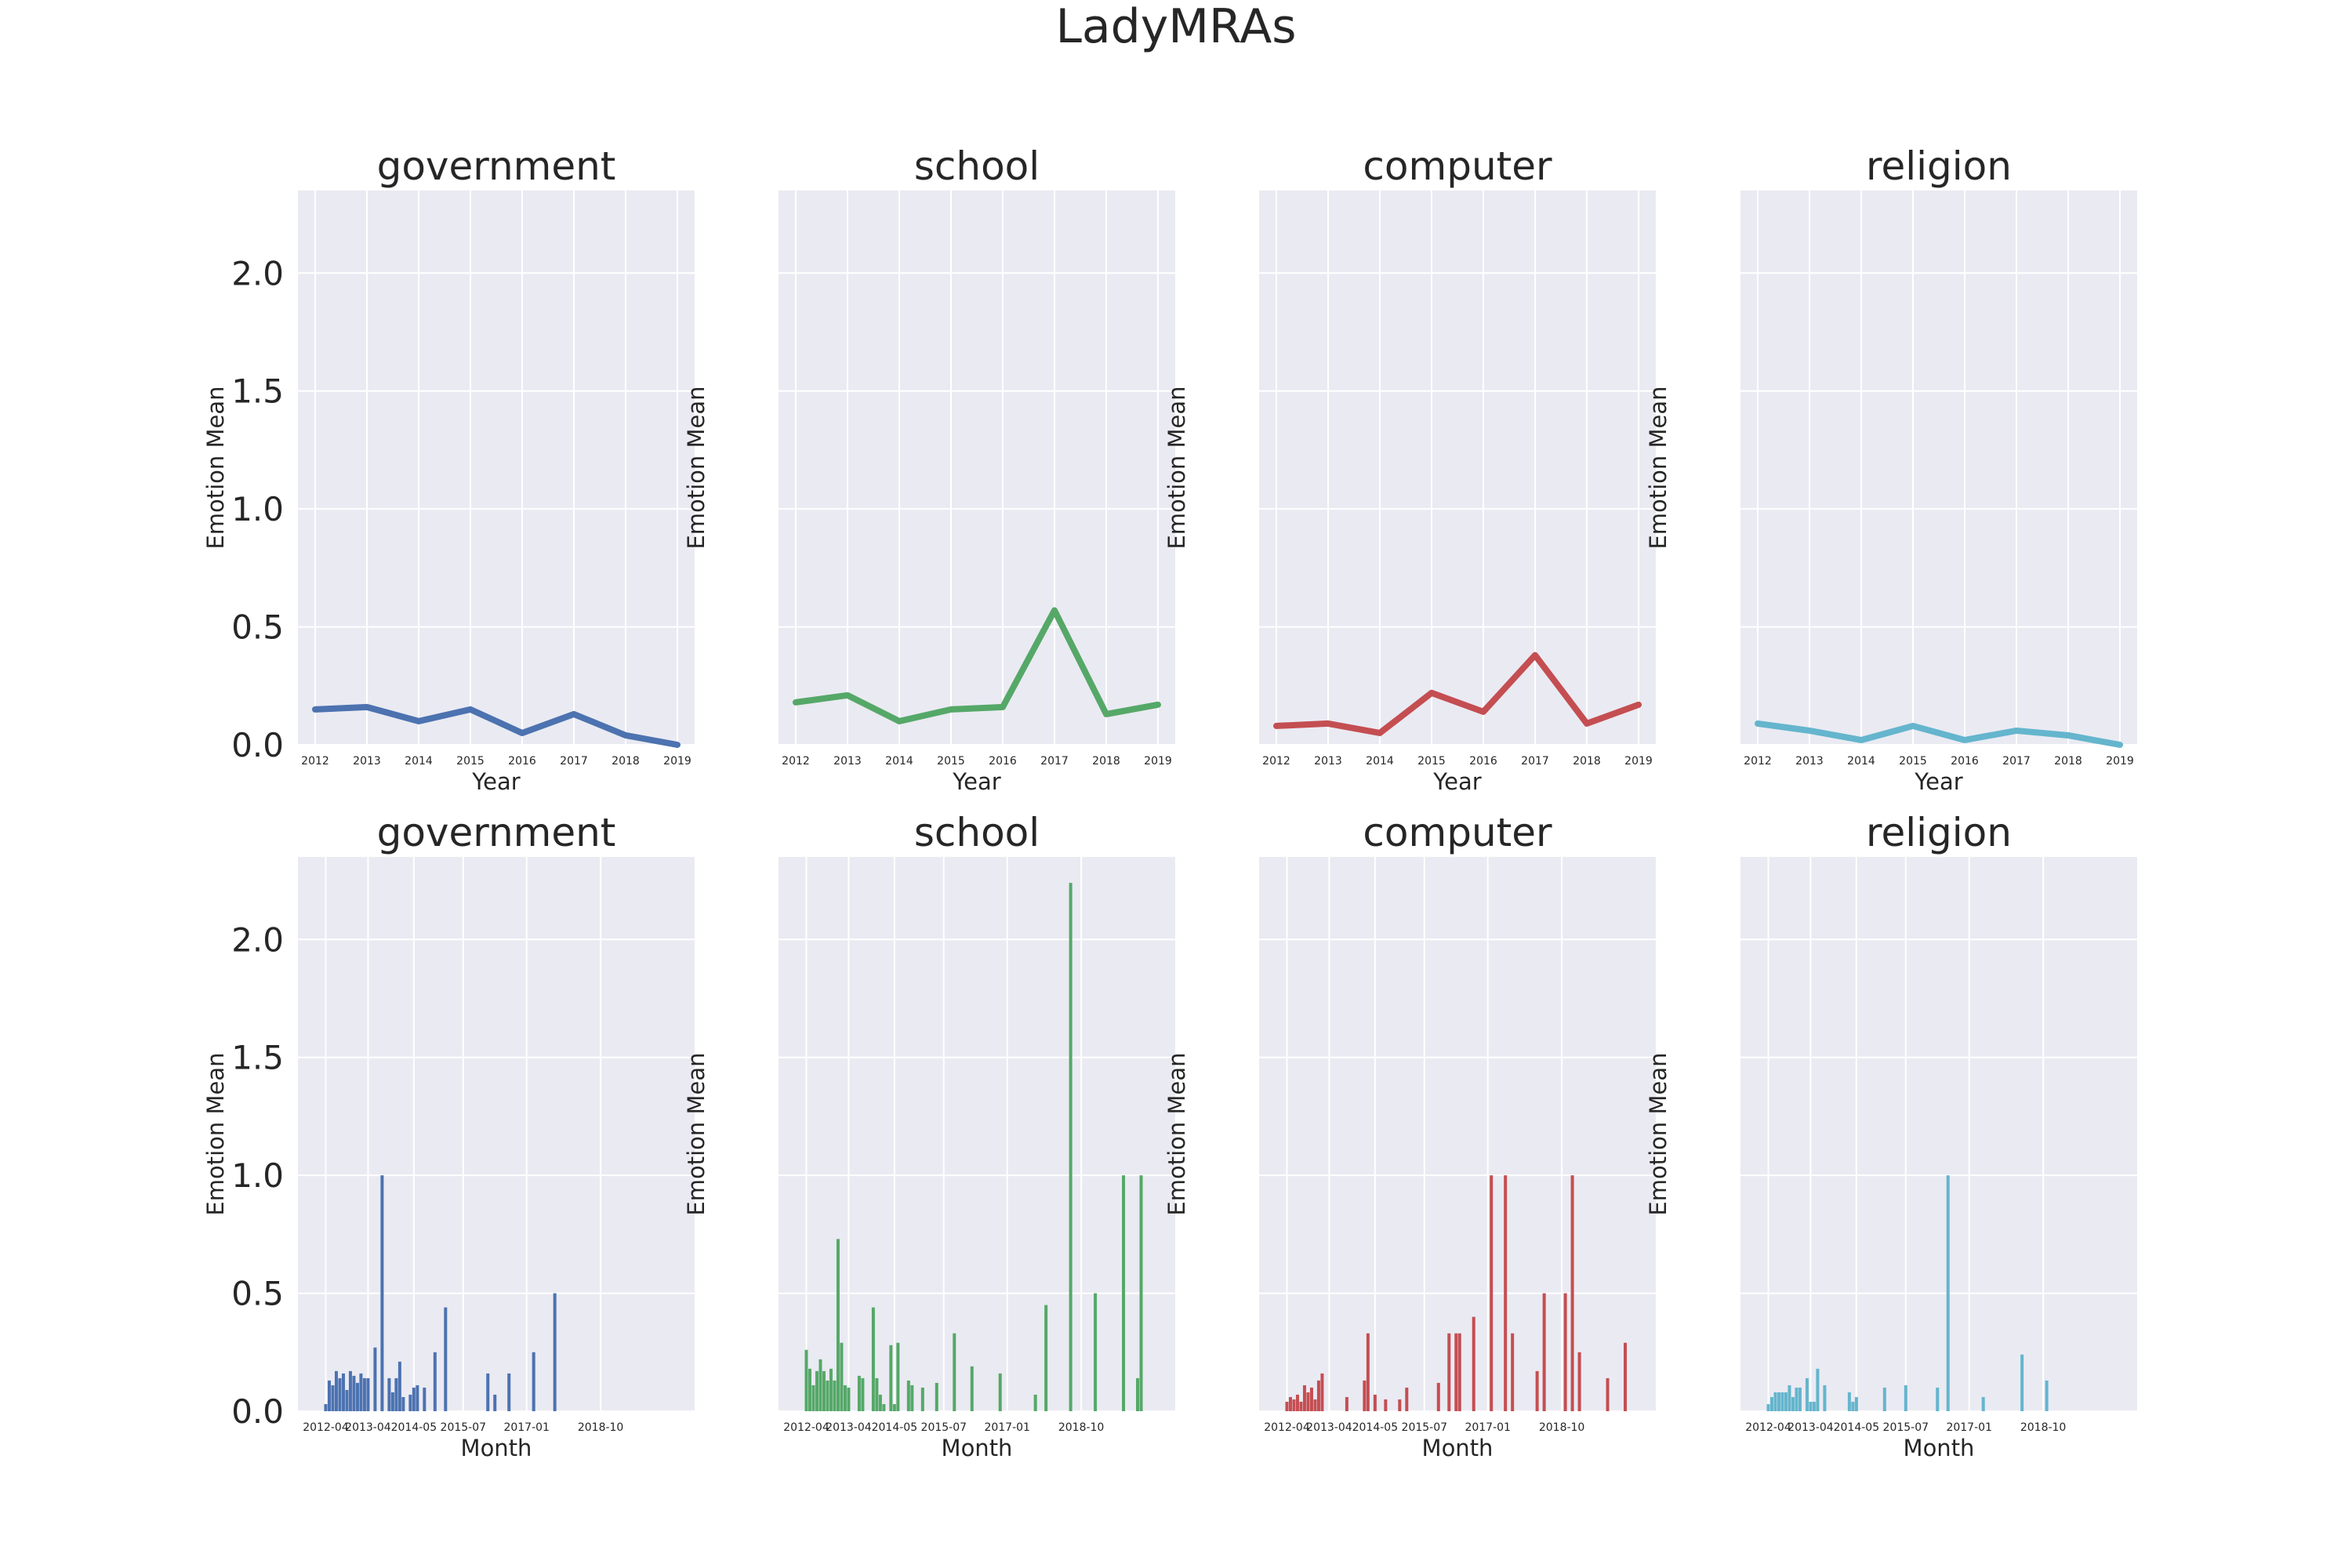 This screenshot has height=1568, width=2352. What do you see at coordinates (944, 1427) in the screenshot?
I see `x-tick-label: 2015-07` at bounding box center [944, 1427].